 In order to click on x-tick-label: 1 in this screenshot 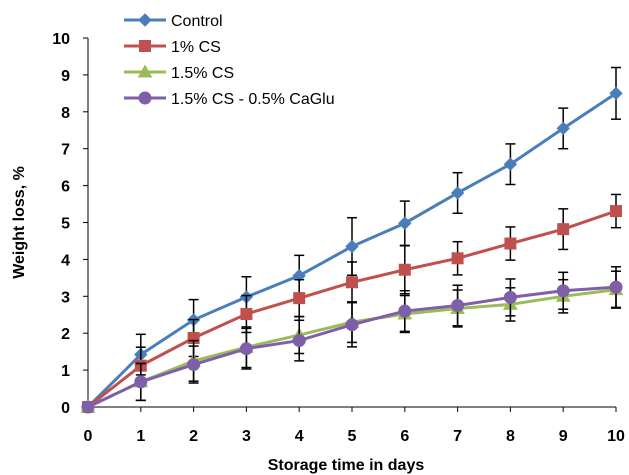, I will do `click(140, 436)`.